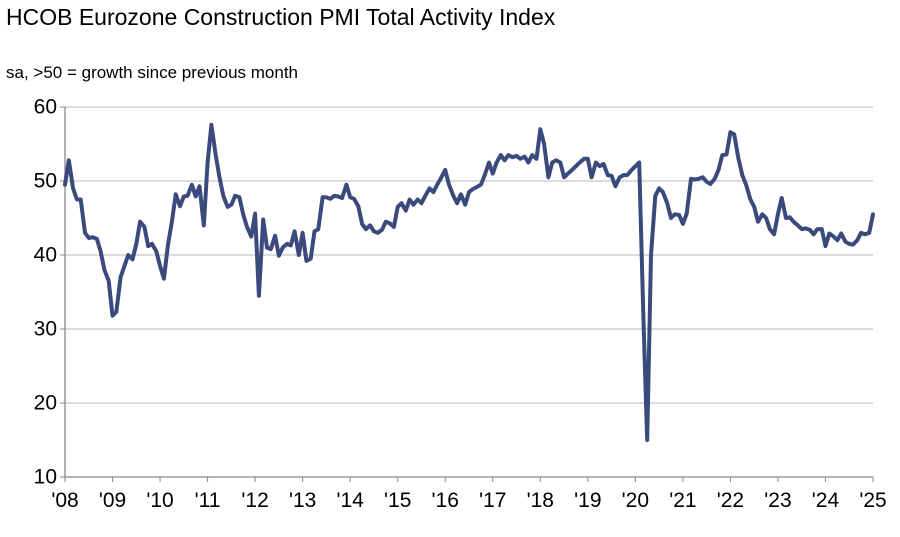 This screenshot has width=900, height=537. What do you see at coordinates (45, 329) in the screenshot?
I see `y-tick-label-30: 30` at bounding box center [45, 329].